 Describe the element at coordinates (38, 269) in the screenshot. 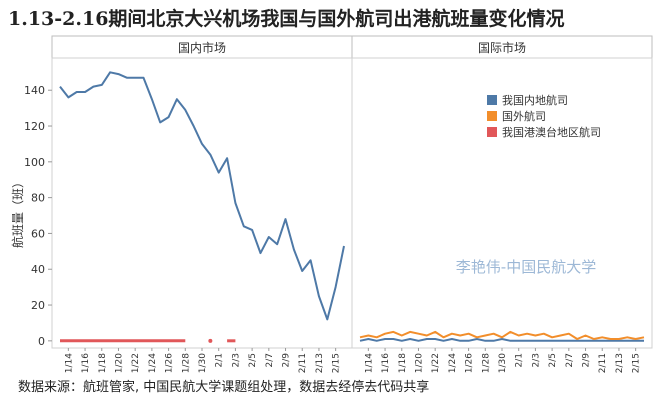

I see `y-tick-label: 40` at that location.